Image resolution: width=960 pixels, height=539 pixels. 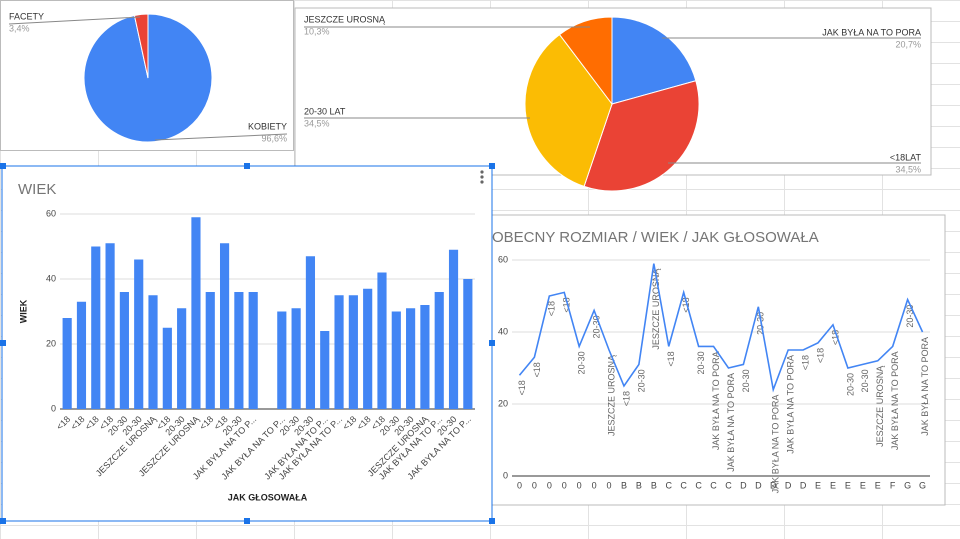 What do you see at coordinates (37, 189) in the screenshot?
I see `chart-title: WIEK` at bounding box center [37, 189].